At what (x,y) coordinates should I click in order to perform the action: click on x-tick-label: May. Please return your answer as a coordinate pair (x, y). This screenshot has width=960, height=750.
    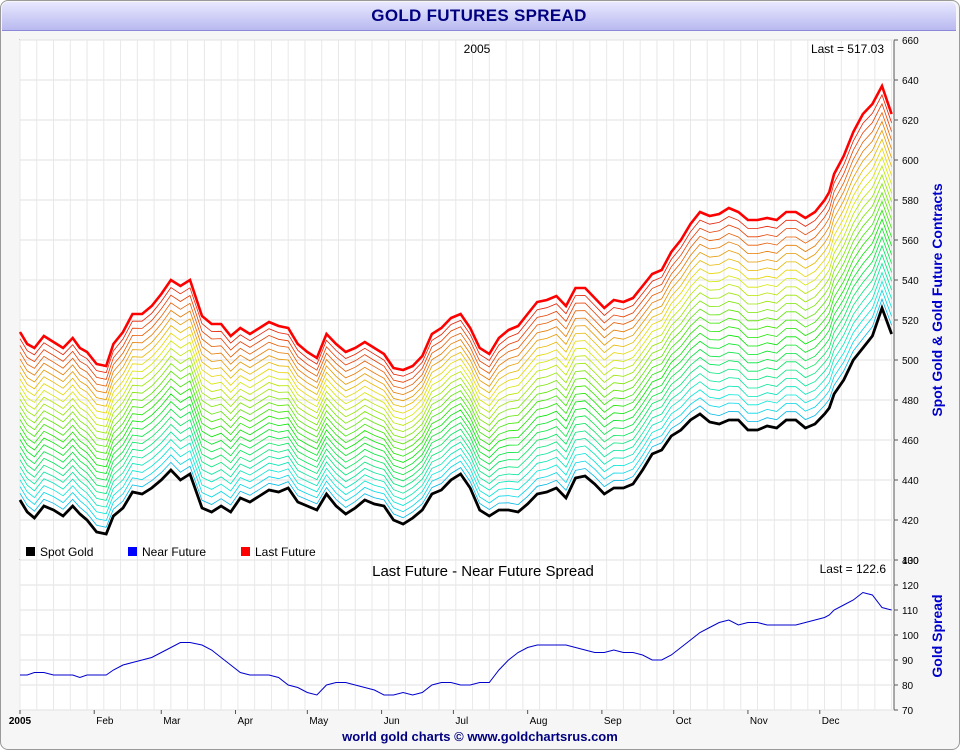
    Looking at the image, I should click on (318, 721).